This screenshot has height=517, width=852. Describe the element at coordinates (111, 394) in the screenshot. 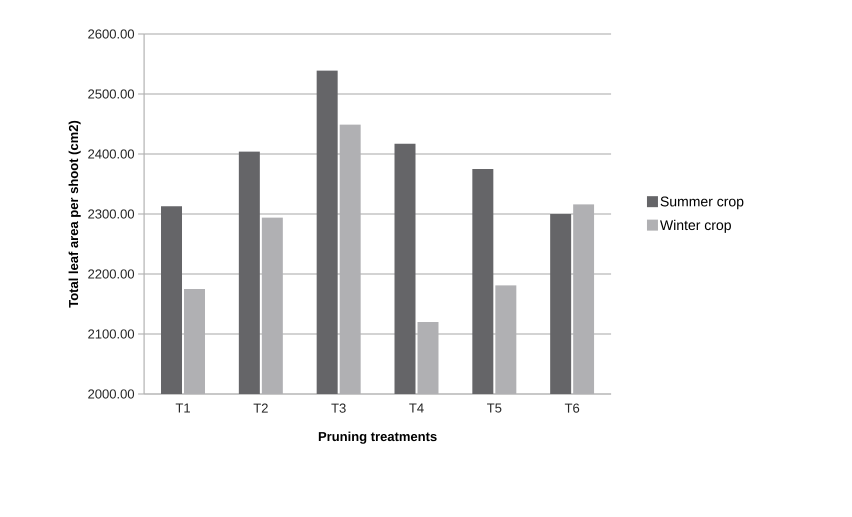

I see `y-tick-label: 2000.00` at that location.